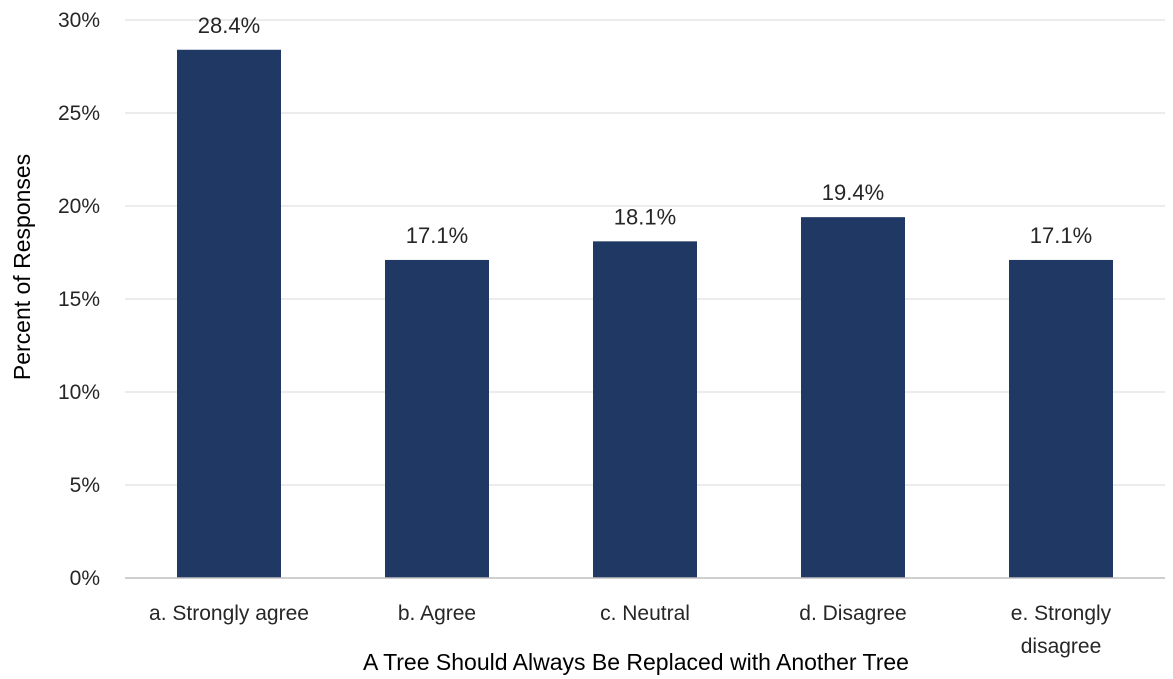 This screenshot has width=1173, height=679. I want to click on x-category-label: a. Strongly agree, so click(229, 613).